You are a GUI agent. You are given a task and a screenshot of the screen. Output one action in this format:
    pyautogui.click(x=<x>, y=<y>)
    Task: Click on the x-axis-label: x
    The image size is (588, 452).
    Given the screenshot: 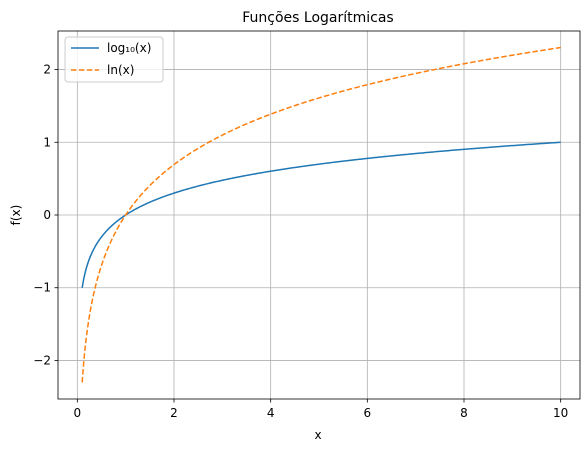 What is the action you would take?
    pyautogui.click(x=317, y=435)
    